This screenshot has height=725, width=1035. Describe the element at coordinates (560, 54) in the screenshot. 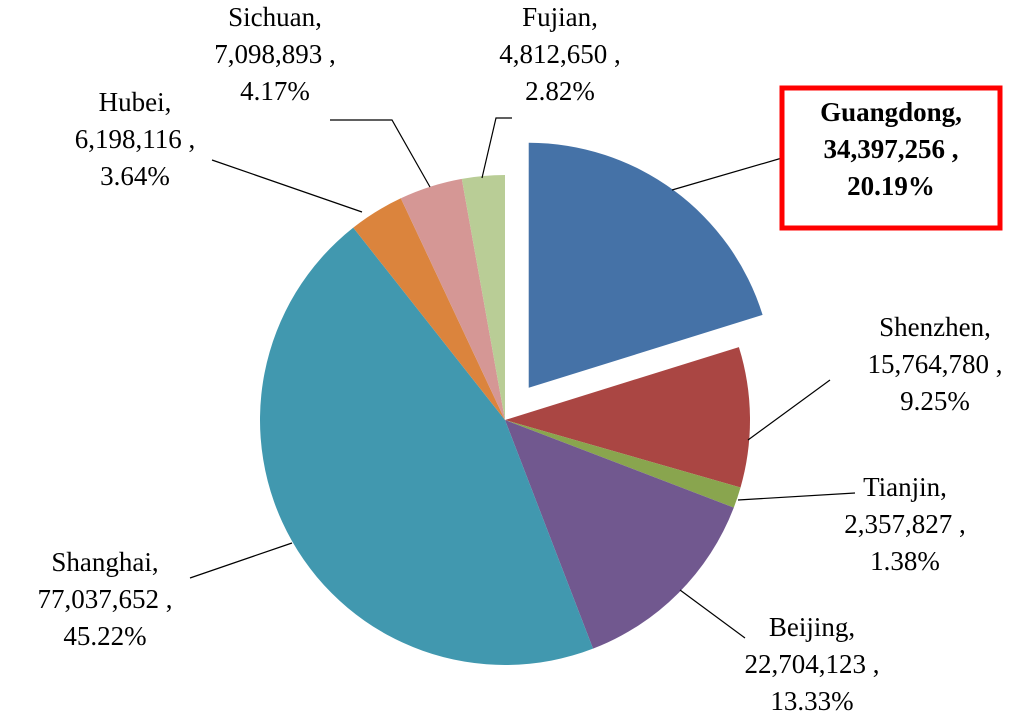

I see `slice-label: 4,812,650 ,` at that location.